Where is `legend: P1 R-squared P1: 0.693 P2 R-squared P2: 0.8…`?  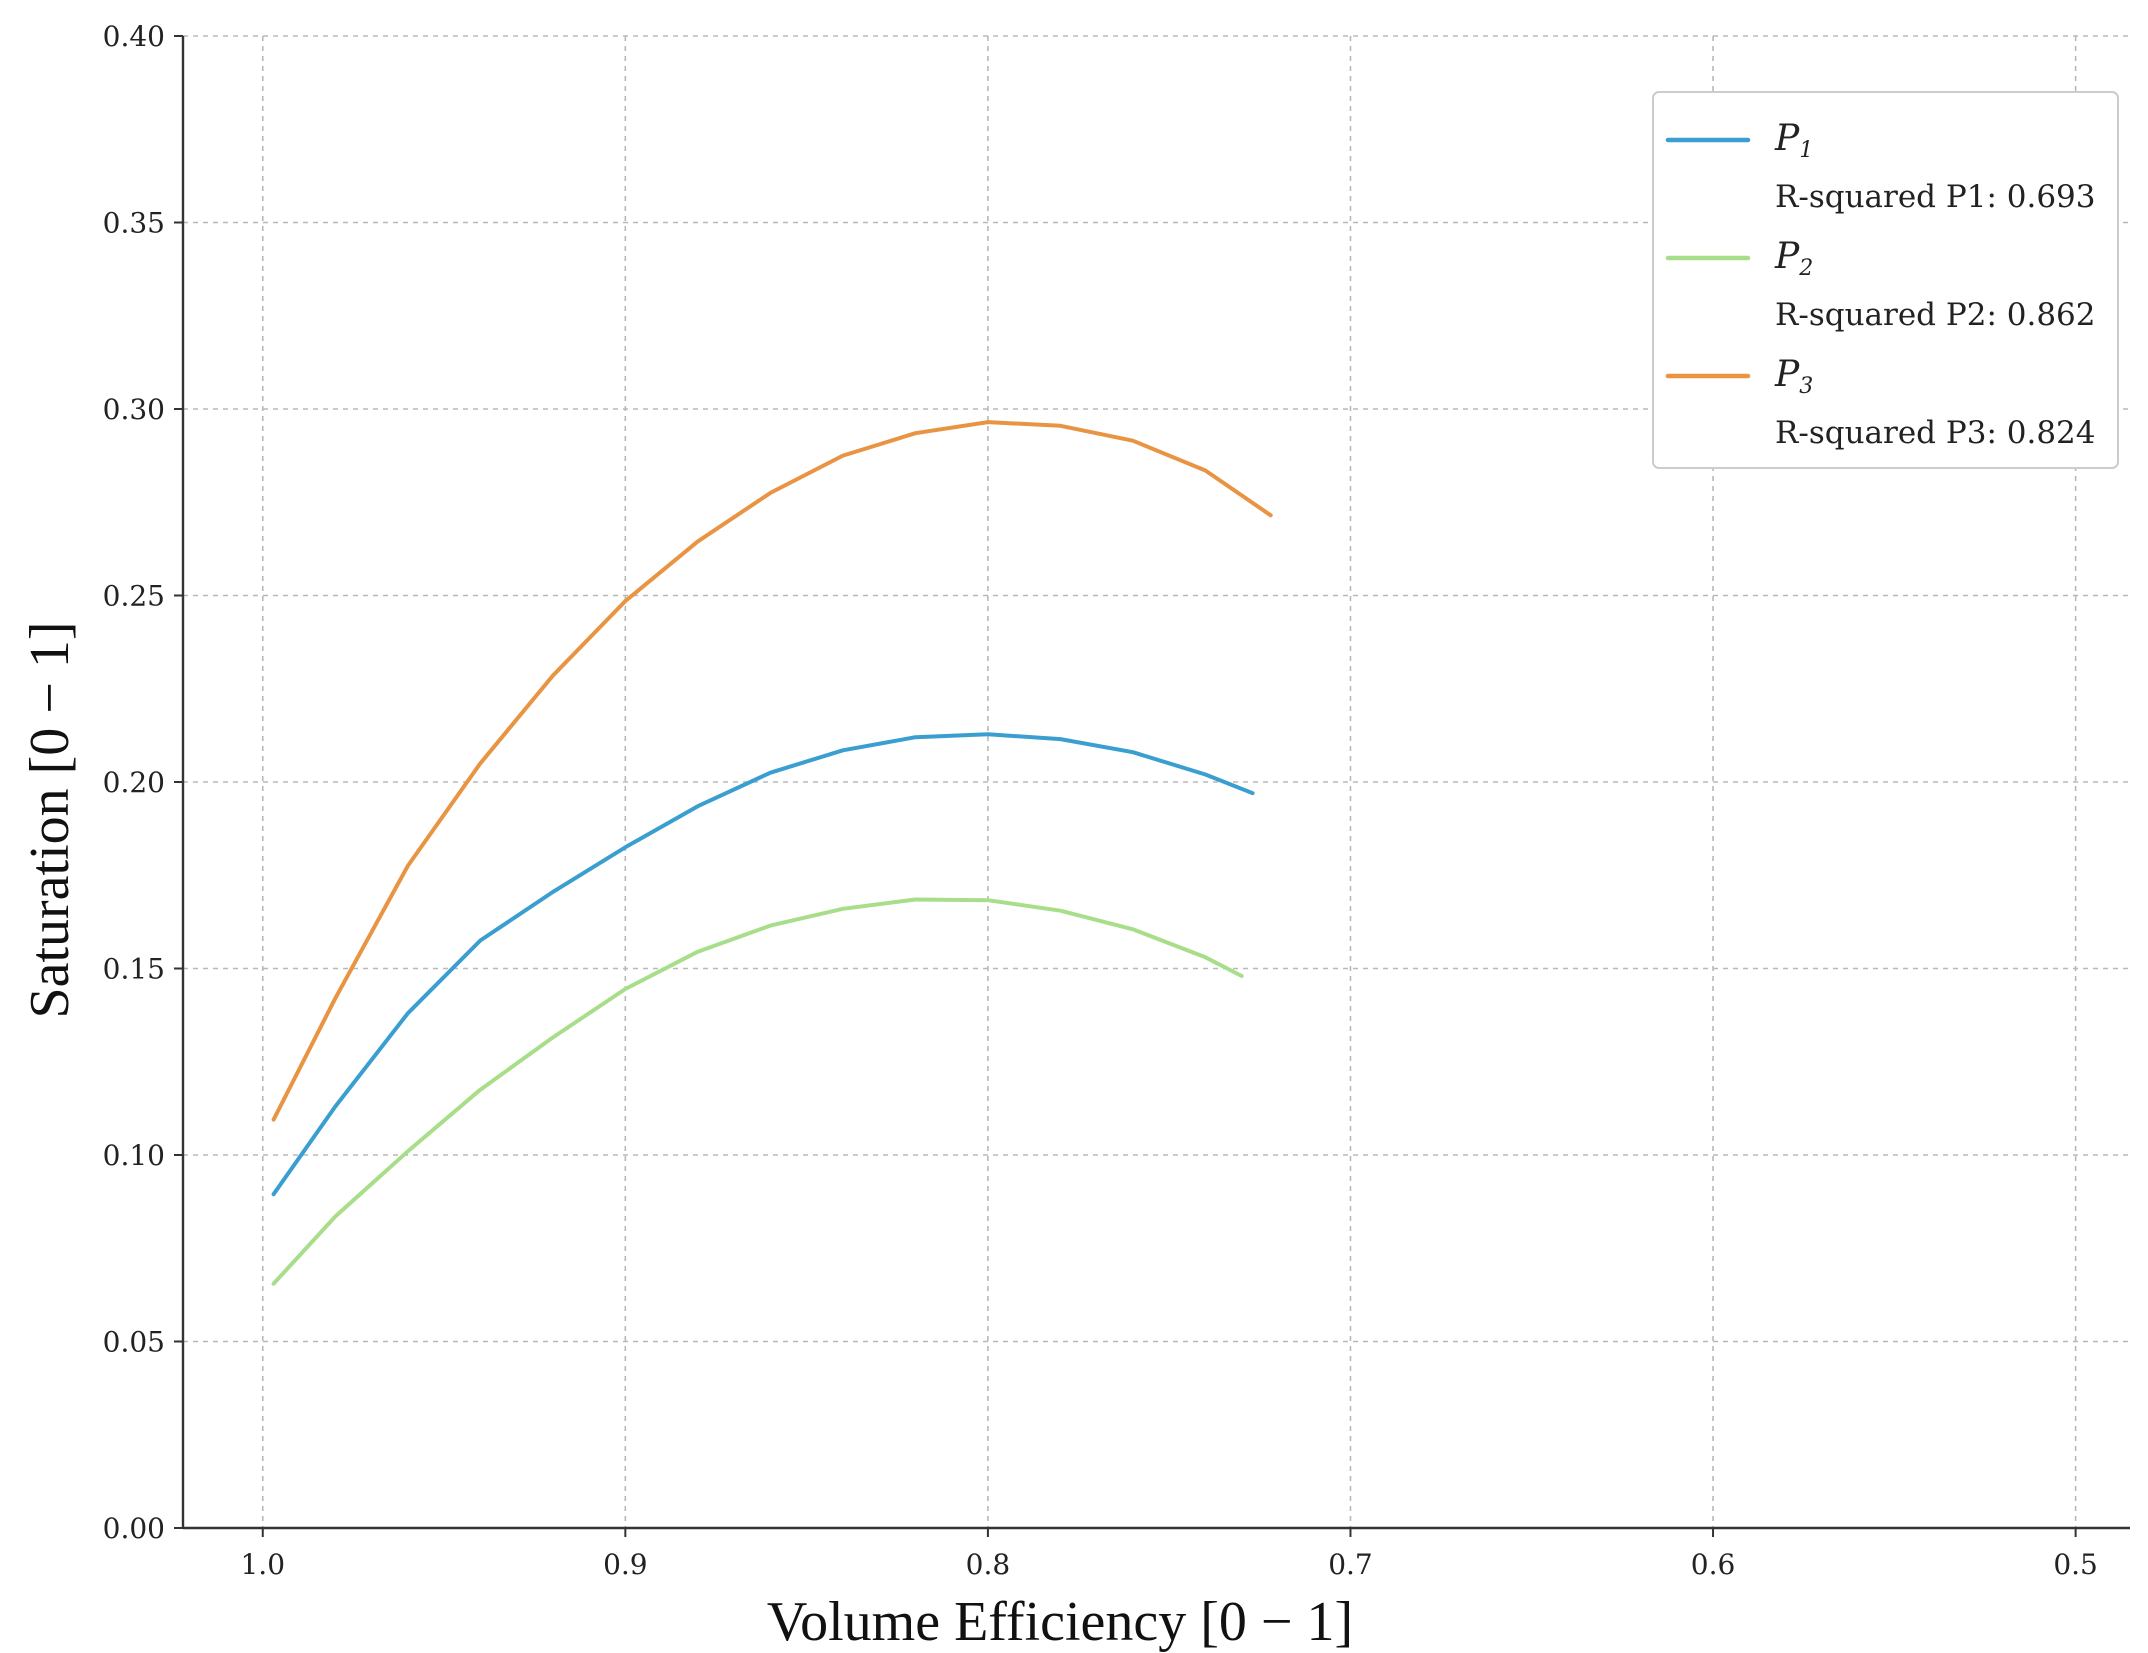
legend: P1 R-squared P1: 0.693 P2 R-squared P2: 0.8… is located at coordinates (1885, 280).